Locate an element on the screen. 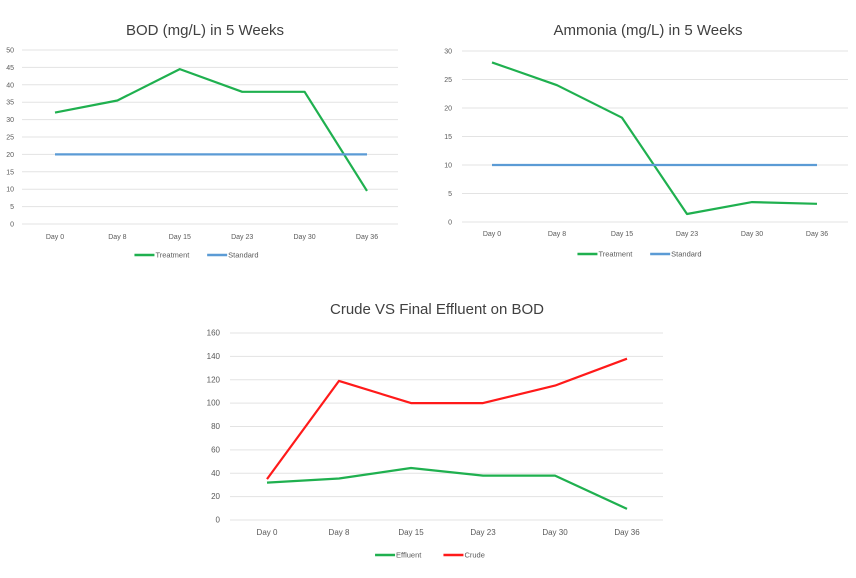  y-tick-label: 80 is located at coordinates (215, 426).